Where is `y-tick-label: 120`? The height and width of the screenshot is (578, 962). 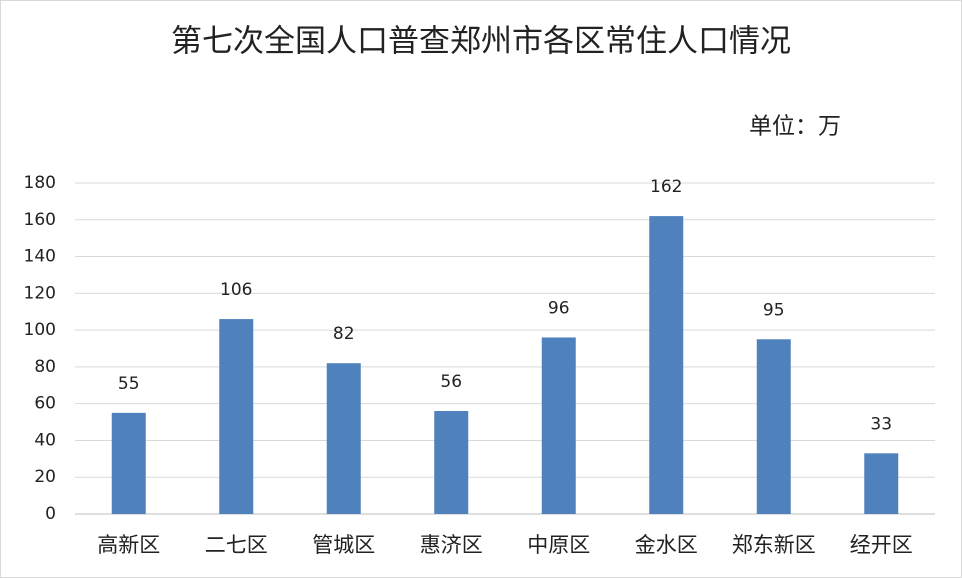 y-tick-label: 120 is located at coordinates (40, 293).